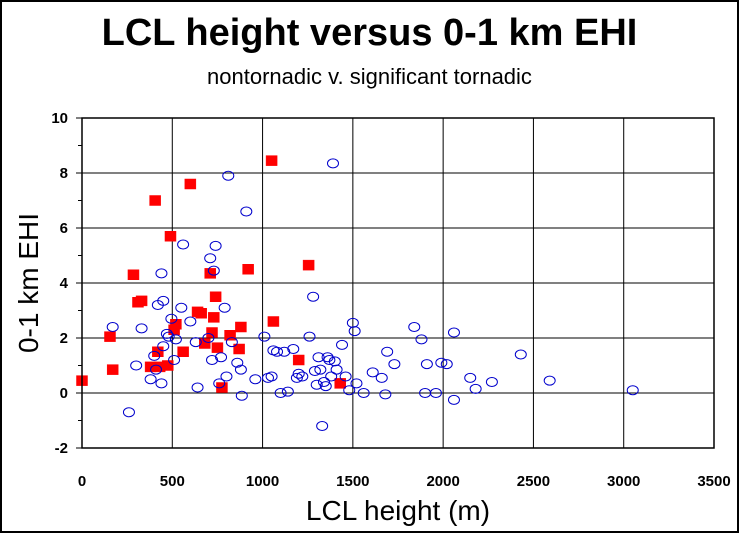  I want to click on x-axis-label: LCL height (m), so click(398, 510).